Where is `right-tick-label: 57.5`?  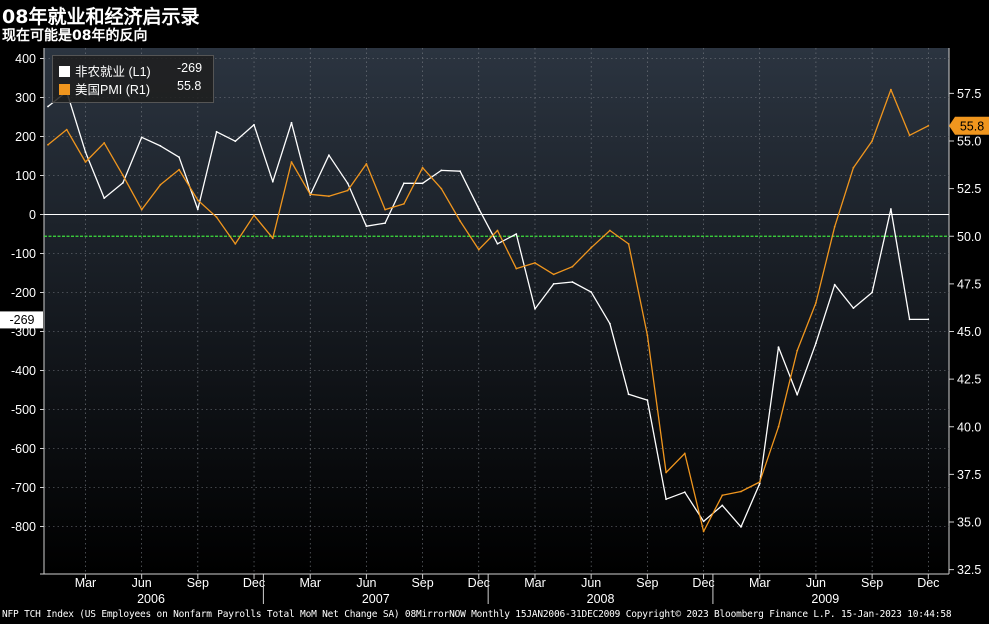 right-tick-label: 57.5 is located at coordinates (969, 94).